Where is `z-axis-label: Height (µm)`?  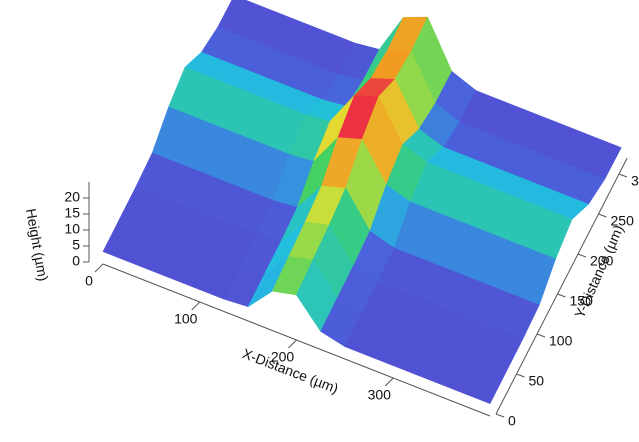 z-axis-label: Height (µm) is located at coordinates (37, 244).